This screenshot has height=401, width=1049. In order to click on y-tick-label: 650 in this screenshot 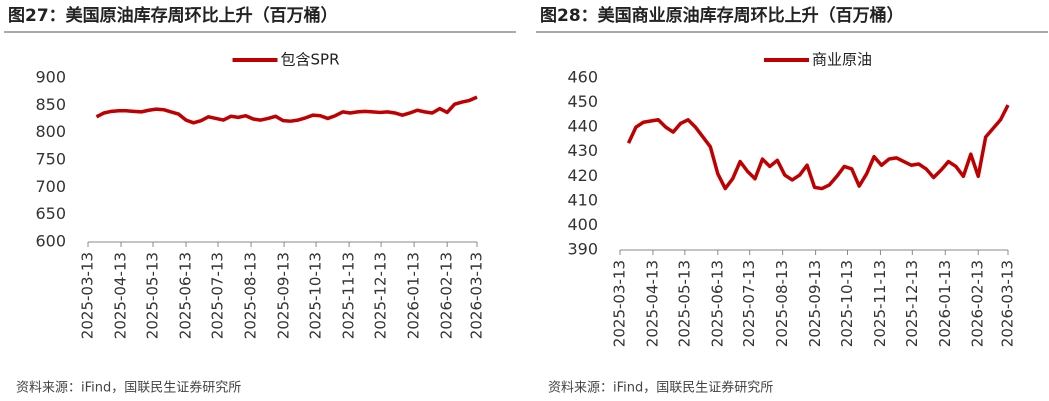, I will do `click(50, 213)`.